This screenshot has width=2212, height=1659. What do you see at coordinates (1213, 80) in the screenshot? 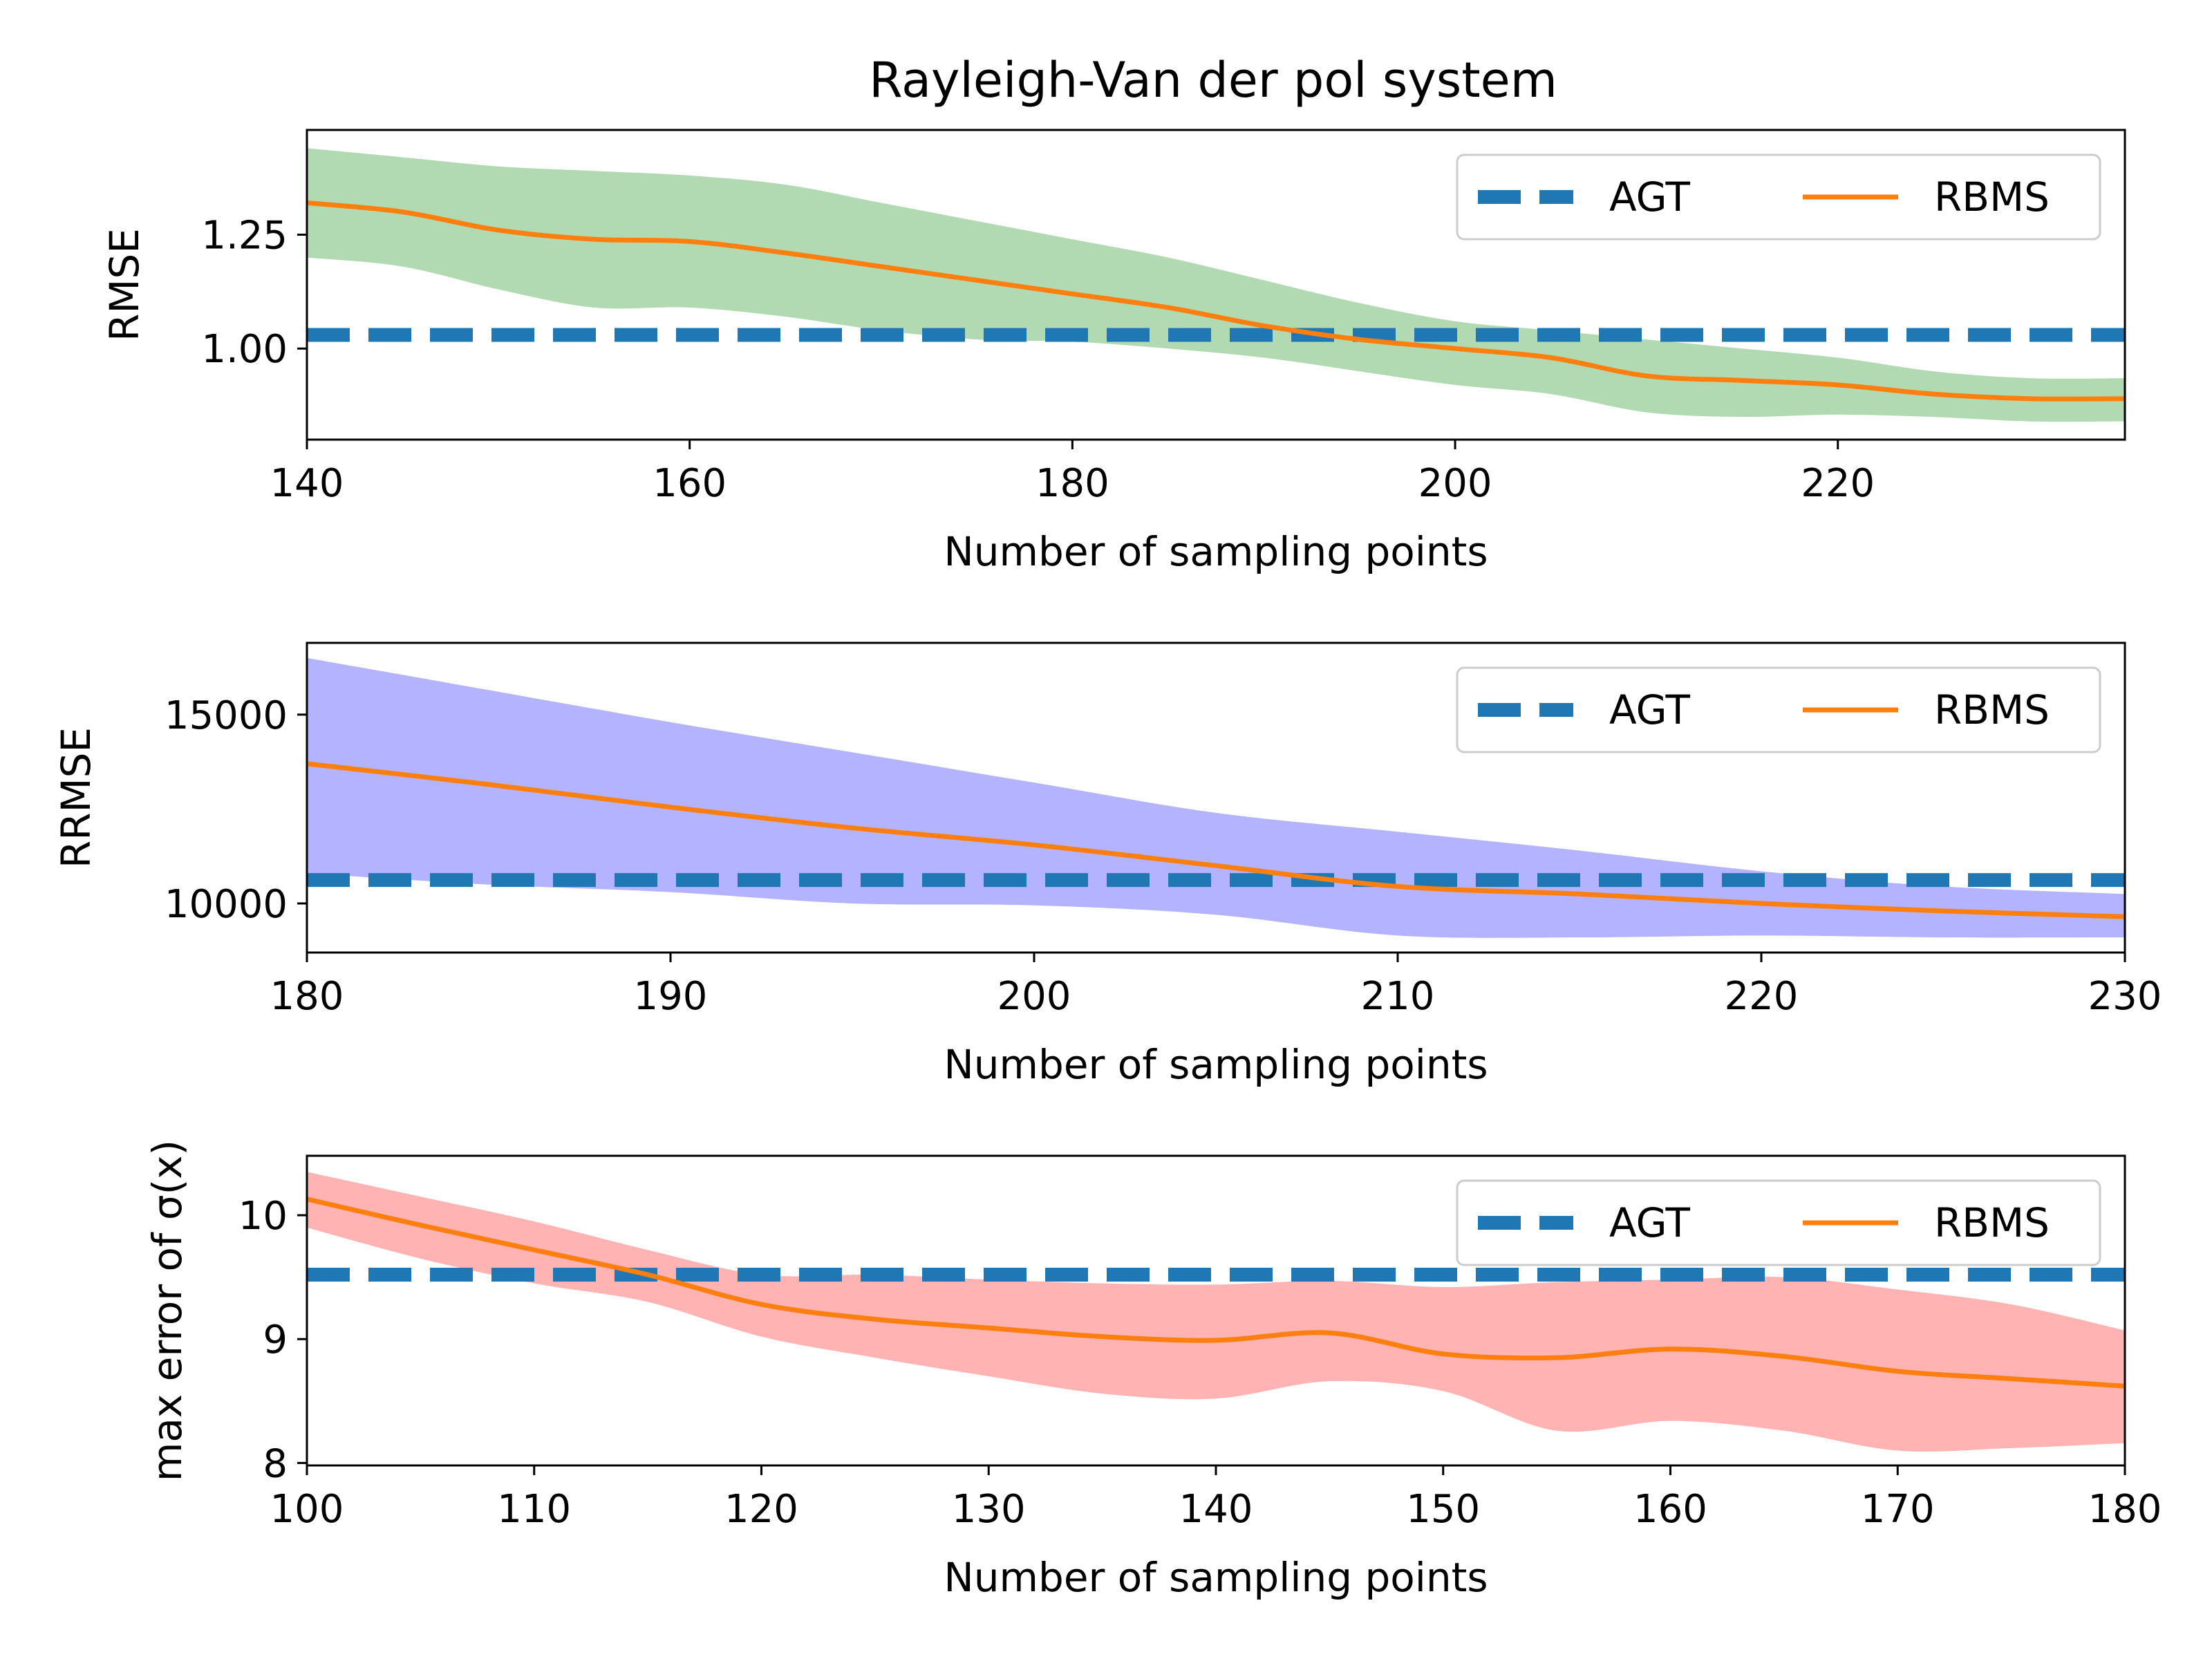
I see `chart-title: Rayleigh-Van der pol system` at bounding box center [1213, 80].